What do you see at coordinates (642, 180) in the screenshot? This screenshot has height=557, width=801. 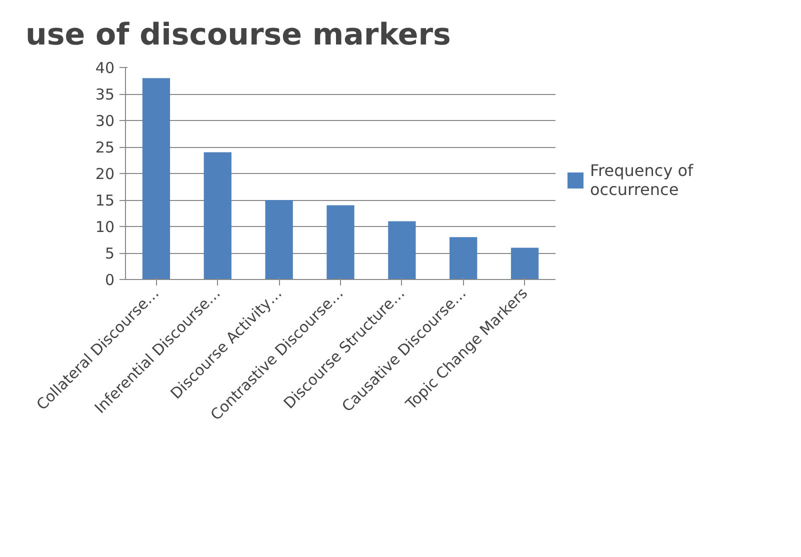 I see `legend-label: Frequency of occurrence` at bounding box center [642, 180].